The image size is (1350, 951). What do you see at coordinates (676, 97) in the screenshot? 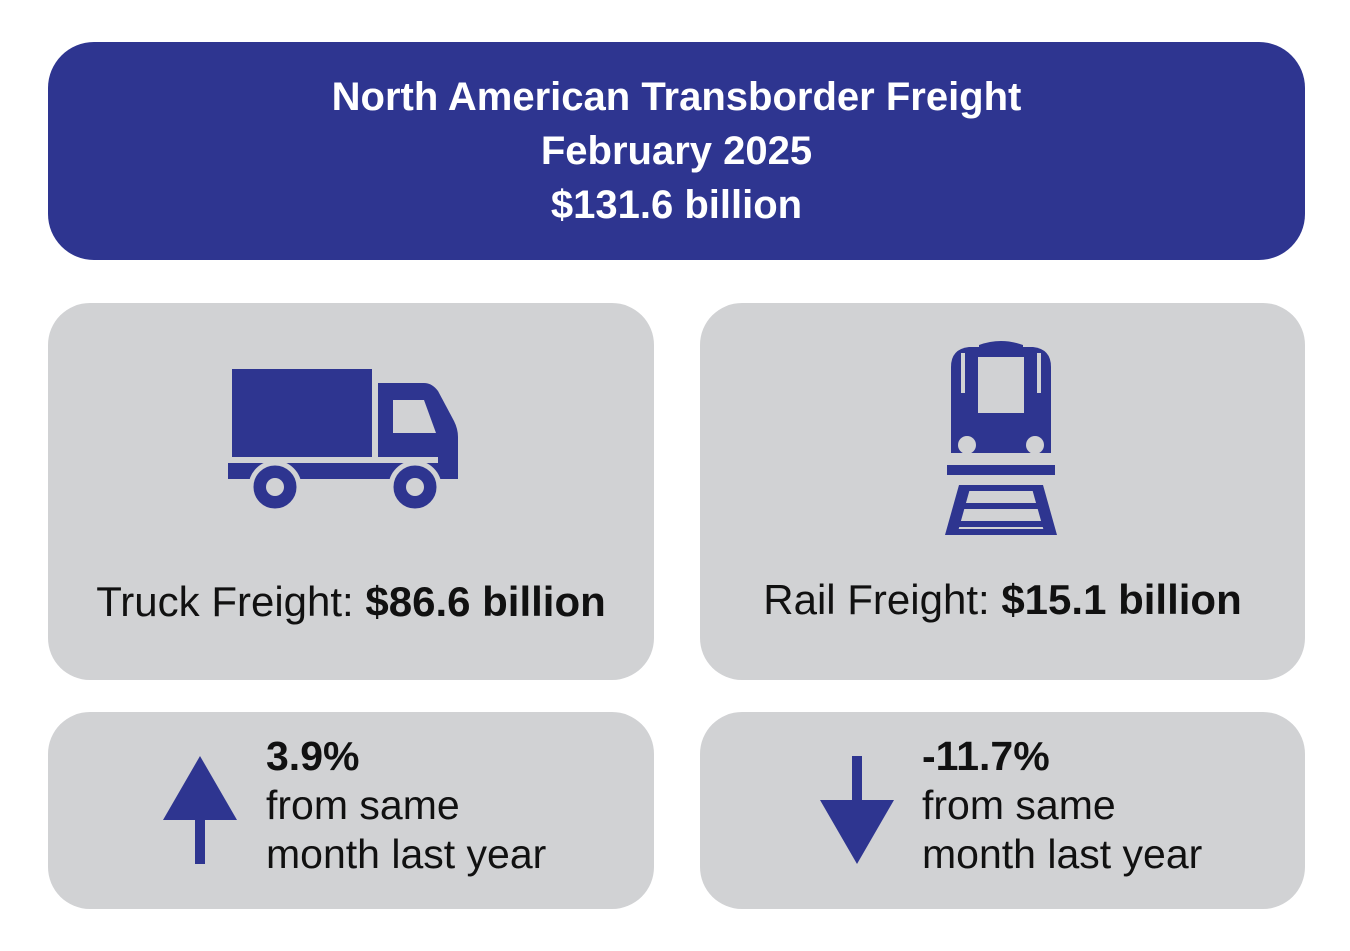
I see `header-title: North American Transborder Freight` at bounding box center [676, 97].